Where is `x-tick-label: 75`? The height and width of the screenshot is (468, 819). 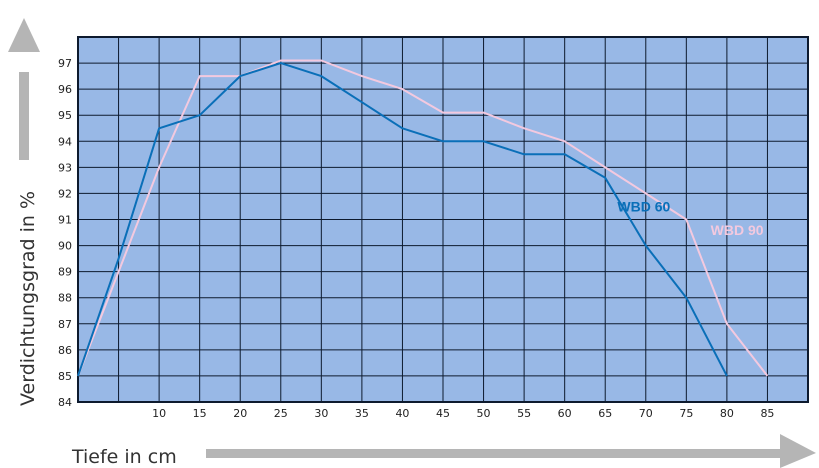 x-tick-label: 75 is located at coordinates (686, 413).